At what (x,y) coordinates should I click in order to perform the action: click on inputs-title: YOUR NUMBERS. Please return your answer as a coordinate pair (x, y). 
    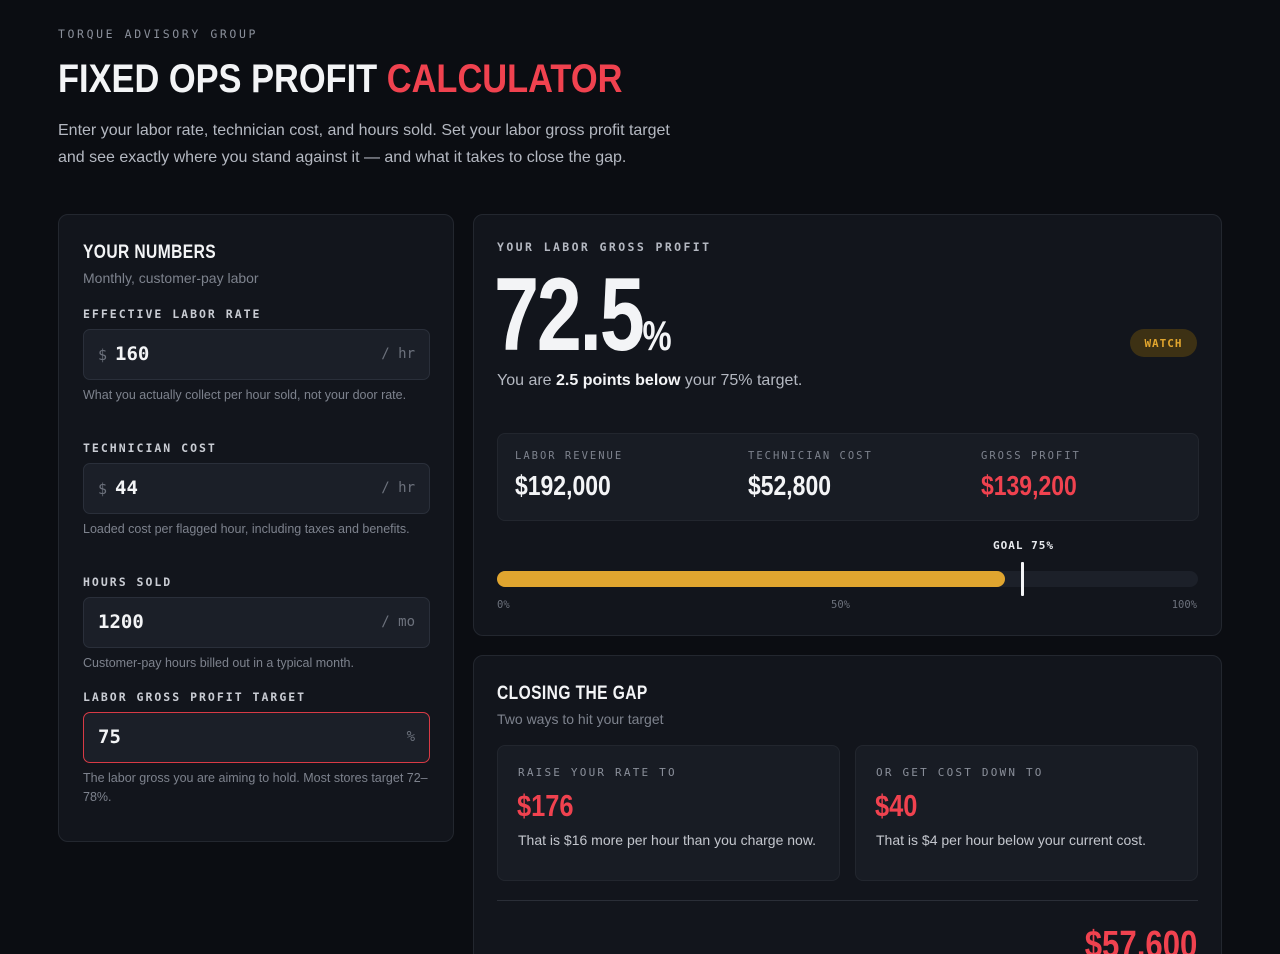
    Looking at the image, I should click on (150, 252).